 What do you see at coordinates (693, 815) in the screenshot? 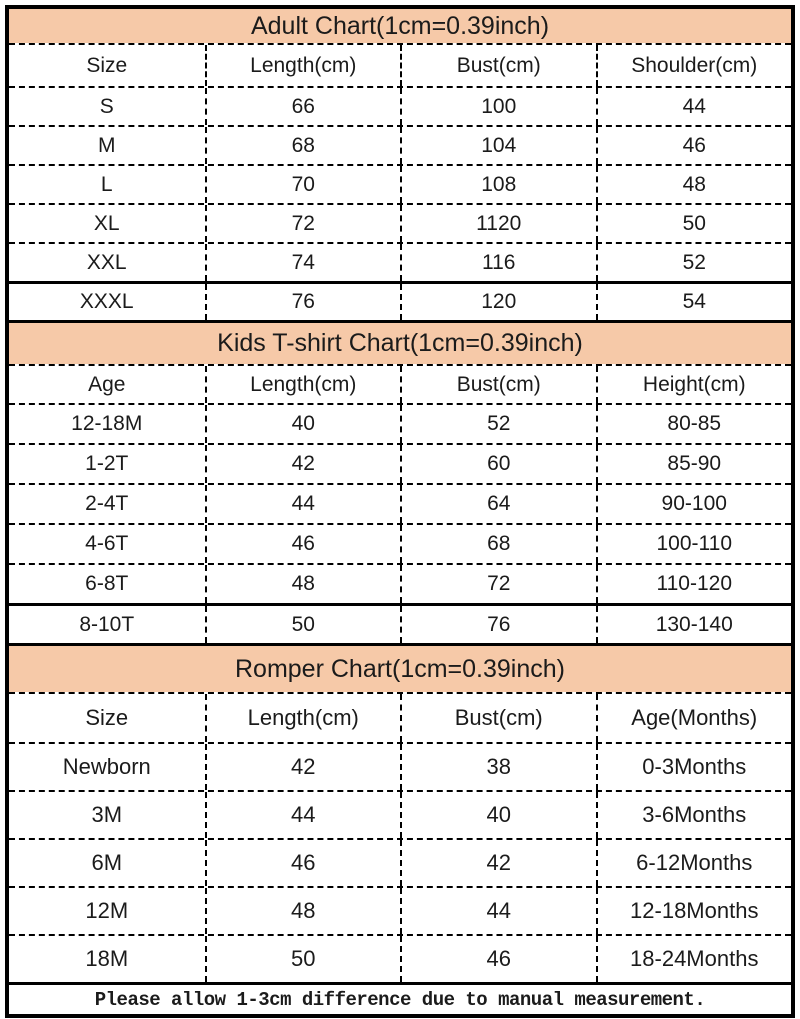
I see `table-cell: 3-6Months` at bounding box center [693, 815].